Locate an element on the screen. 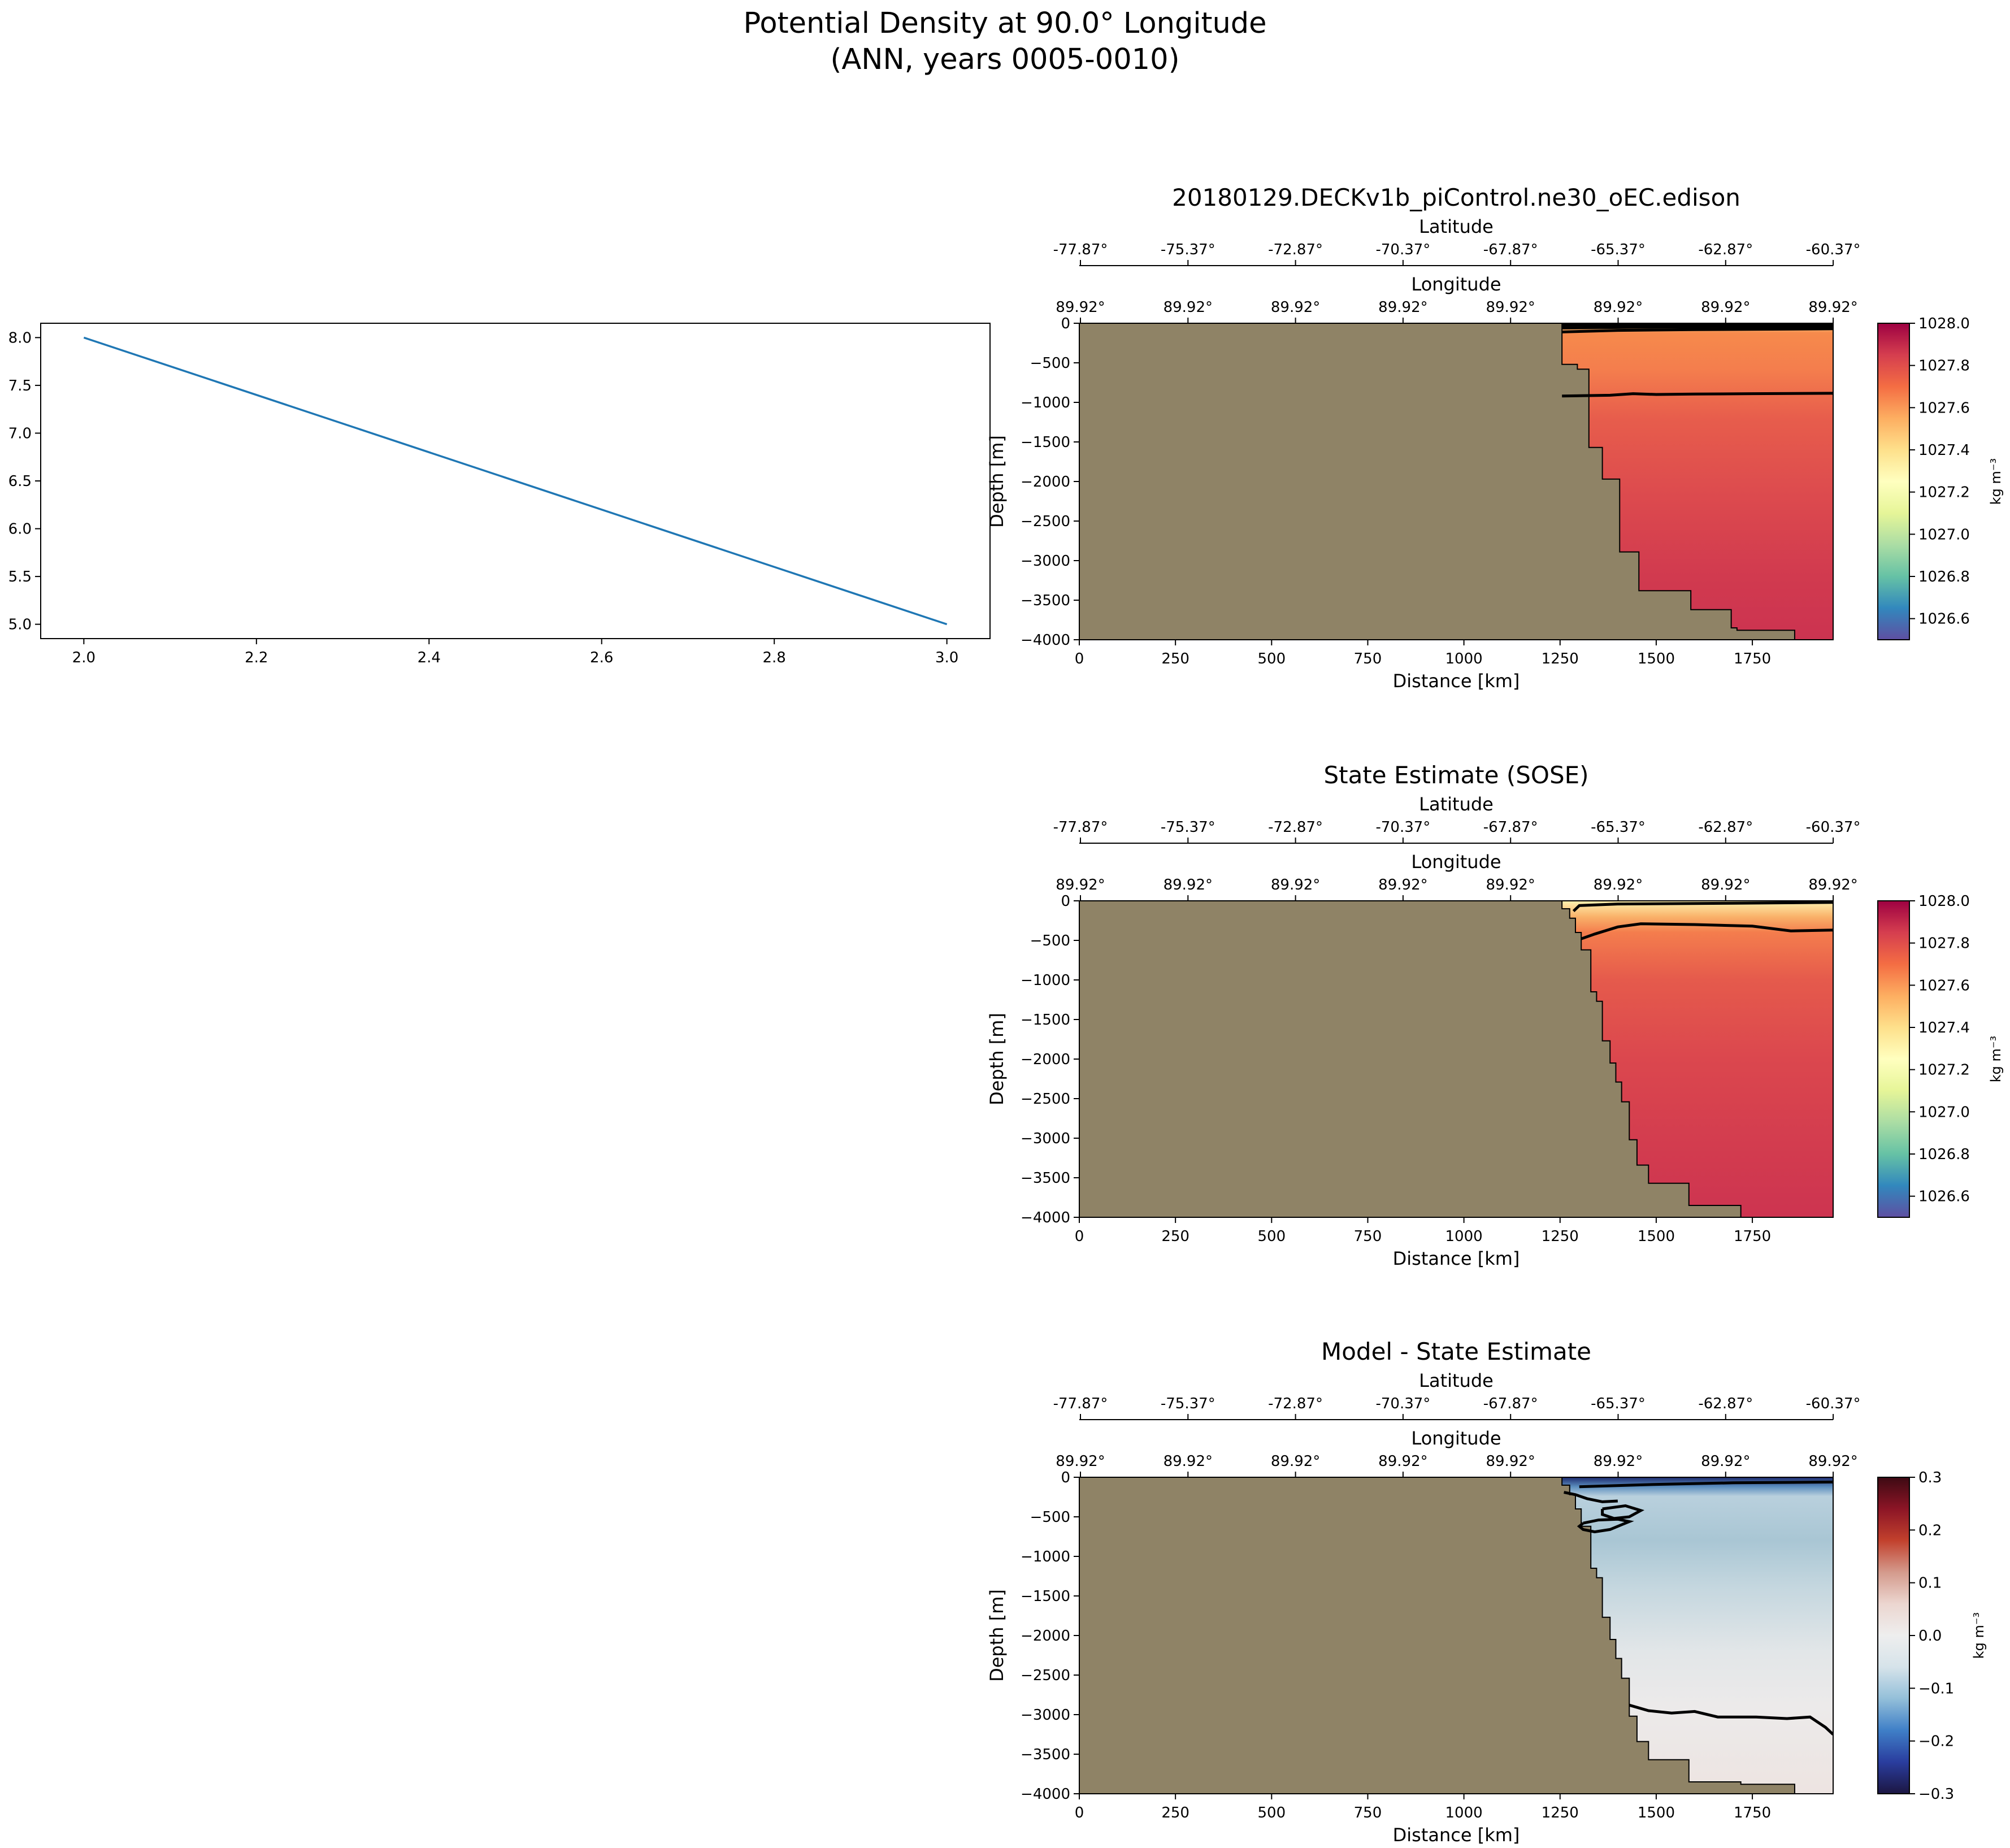 The height and width of the screenshot is (1848, 2010). y-tick-label: 6.5 is located at coordinates (20, 482).